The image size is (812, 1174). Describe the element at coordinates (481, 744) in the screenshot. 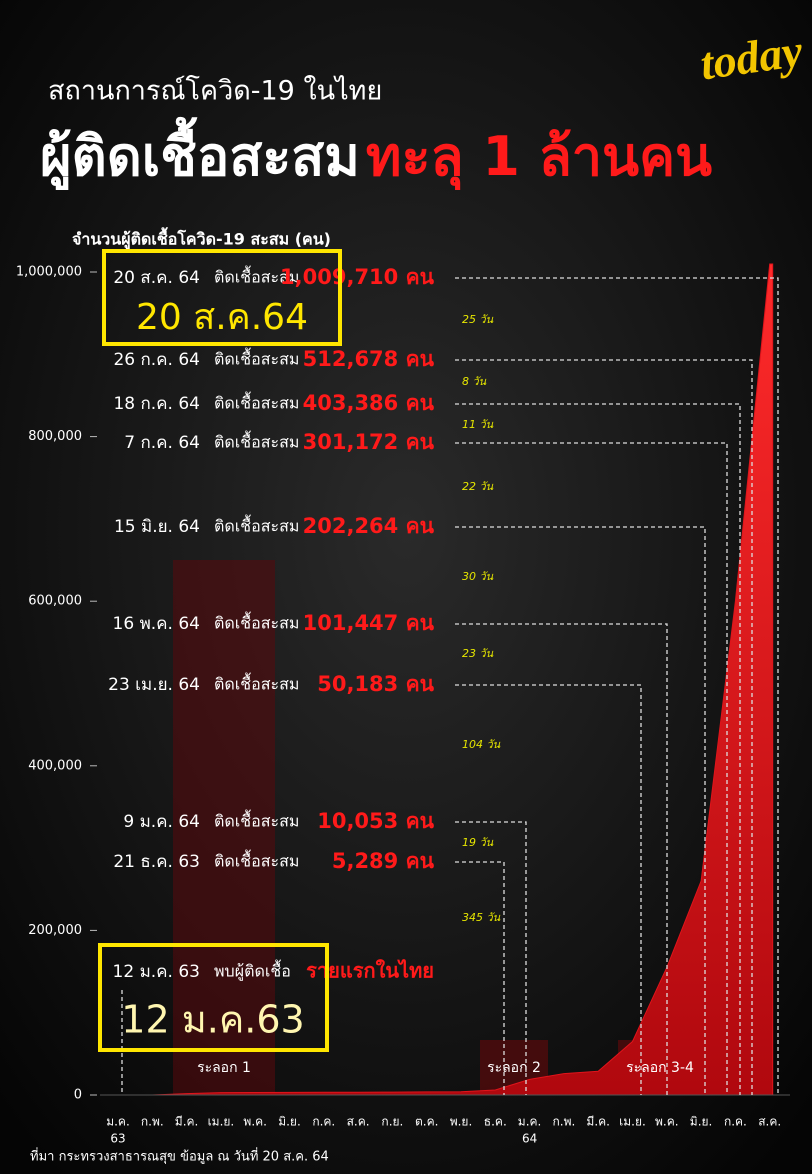

I see `gap-label: 104 วัน` at that location.